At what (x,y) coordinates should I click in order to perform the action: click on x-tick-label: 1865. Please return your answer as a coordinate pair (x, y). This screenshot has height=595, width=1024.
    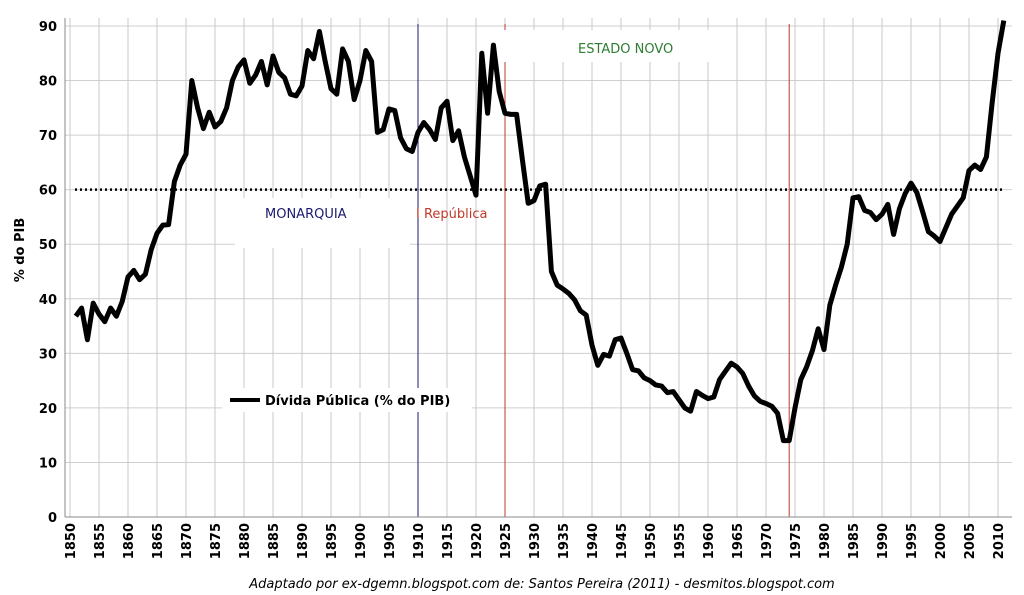
    Looking at the image, I should click on (158, 541).